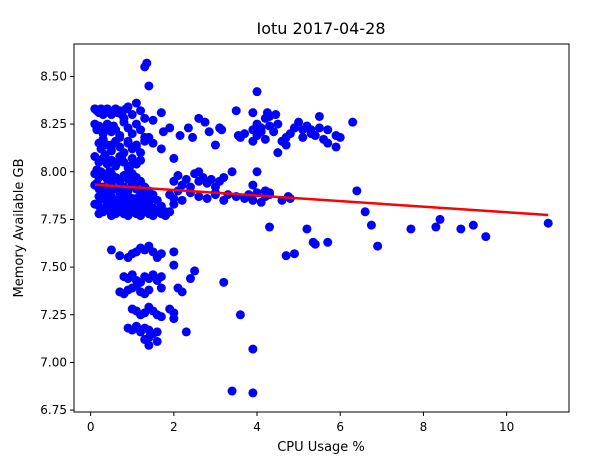  I want to click on y-tick-label: 7.00, so click(53, 362).